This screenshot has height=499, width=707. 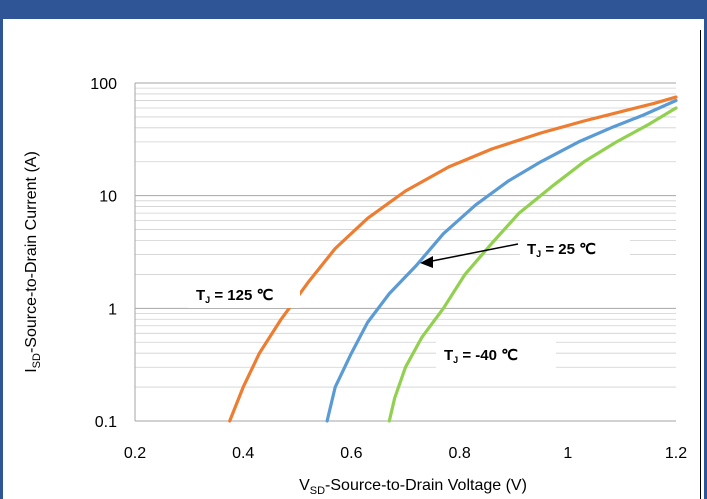 I want to click on frame-inner-rule, so click(x=700, y=264).